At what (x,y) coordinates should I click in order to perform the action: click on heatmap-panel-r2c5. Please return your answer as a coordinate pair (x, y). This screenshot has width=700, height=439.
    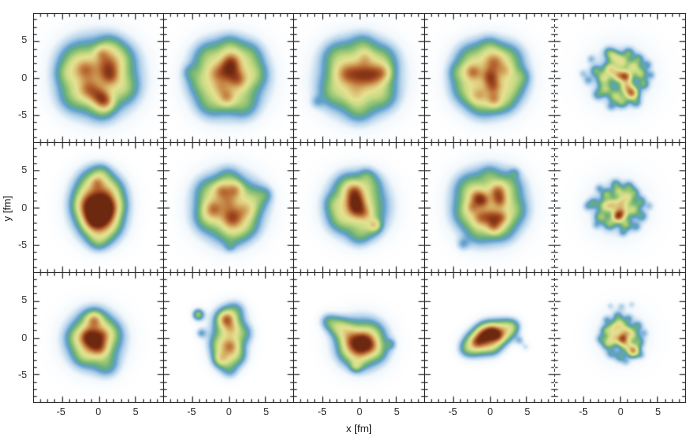
    Looking at the image, I should click on (619, 208).